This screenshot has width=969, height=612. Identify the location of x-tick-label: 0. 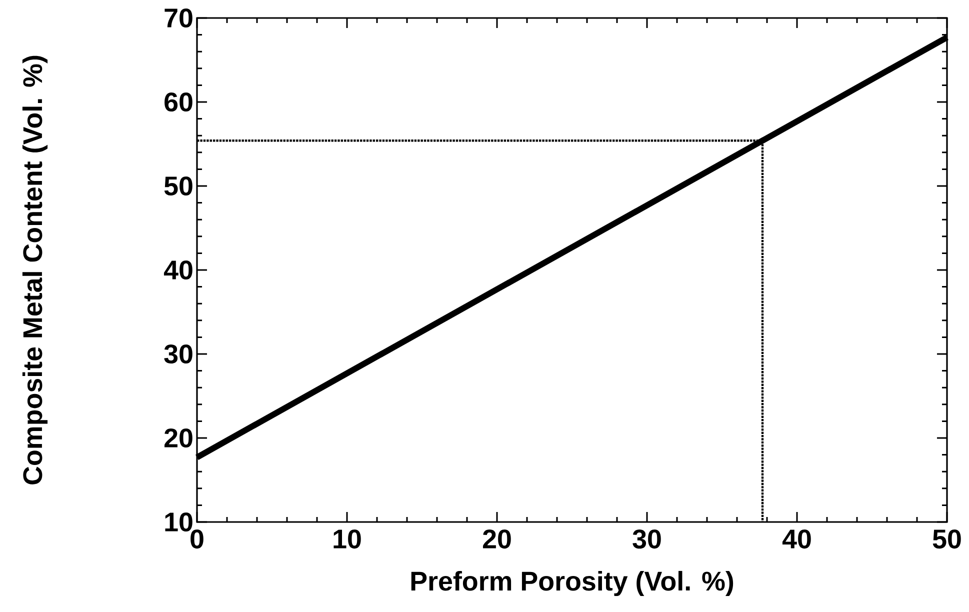
(197, 539).